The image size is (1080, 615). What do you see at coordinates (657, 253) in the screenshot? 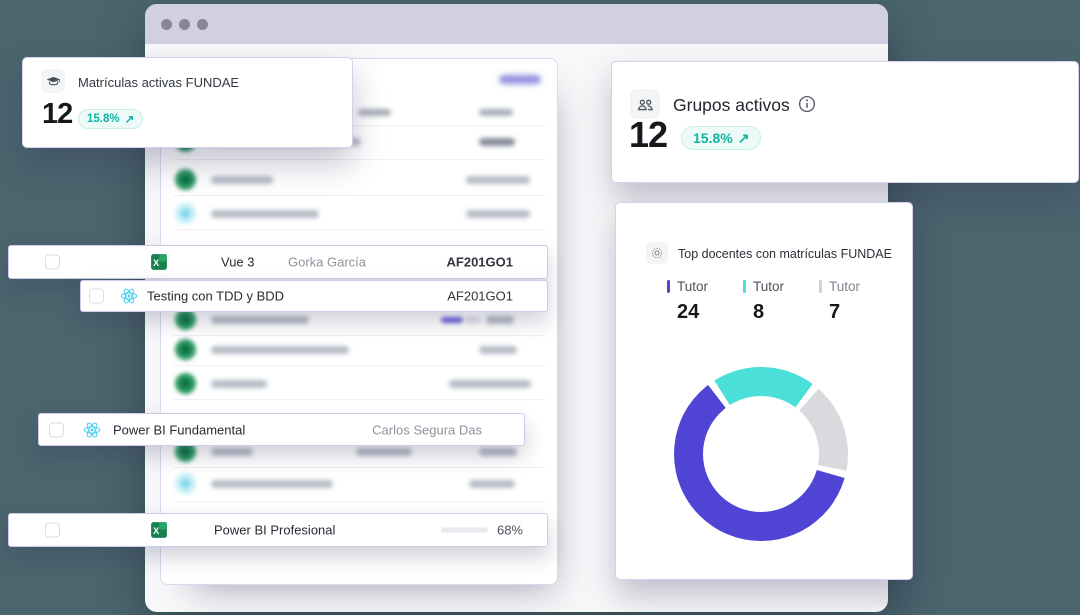
I see `medal-icon` at bounding box center [657, 253].